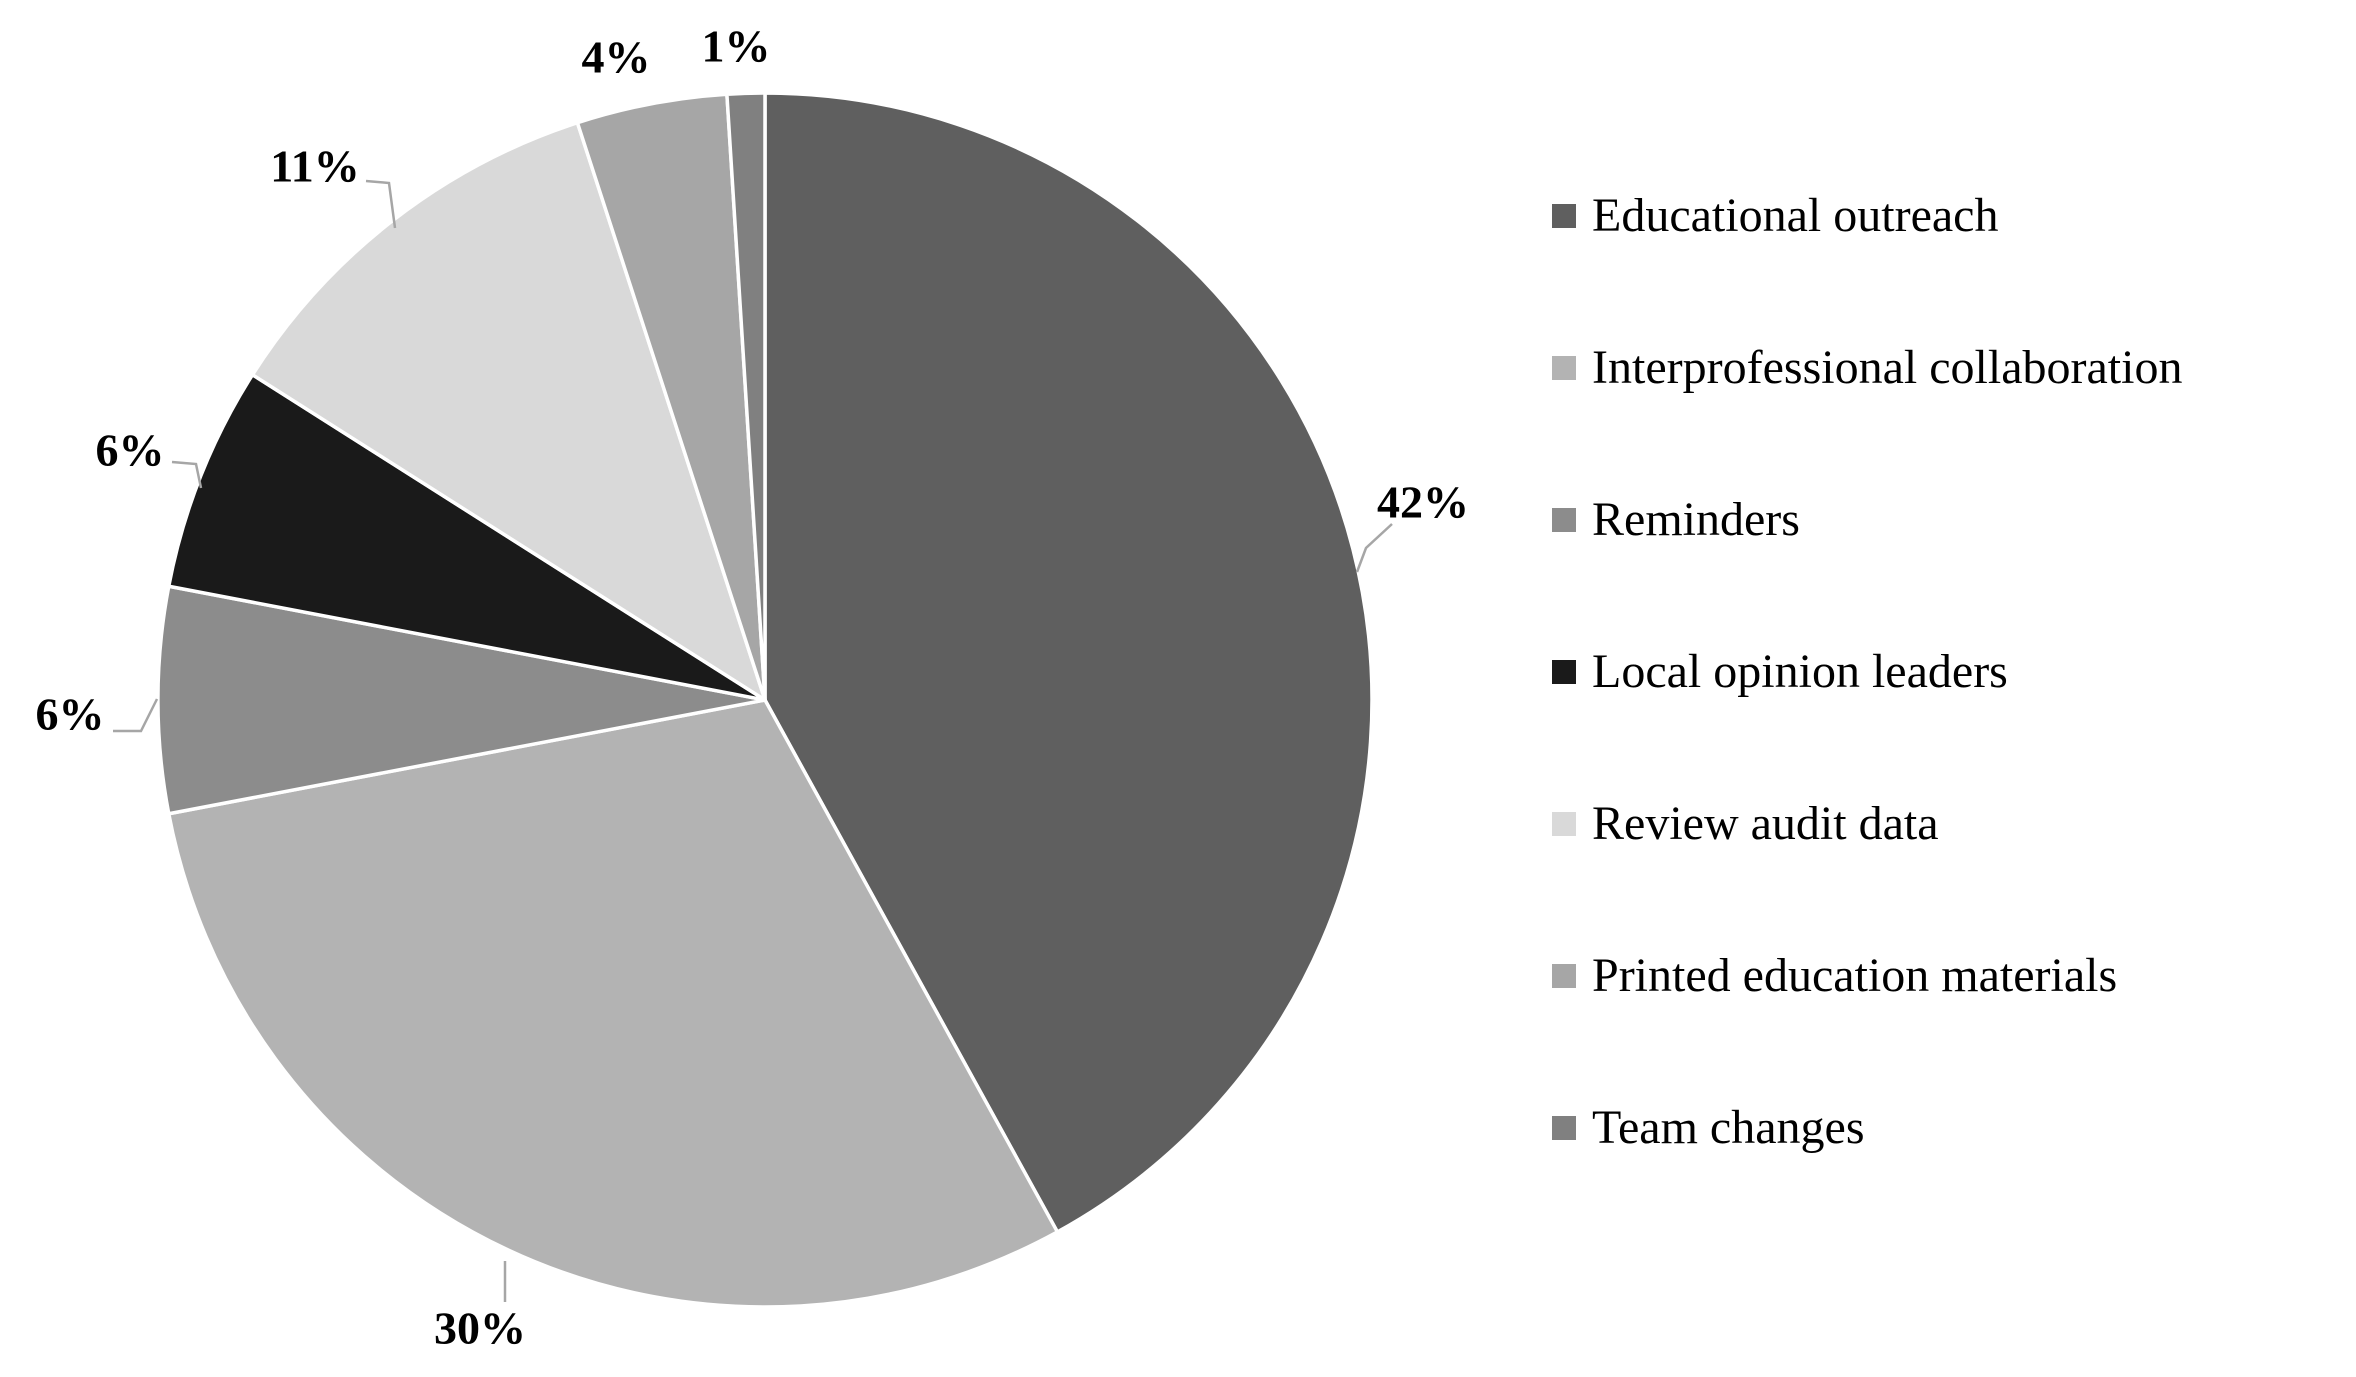 The width and height of the screenshot is (2356, 1377). I want to click on pie-slice-team-changes, so click(746, 396).